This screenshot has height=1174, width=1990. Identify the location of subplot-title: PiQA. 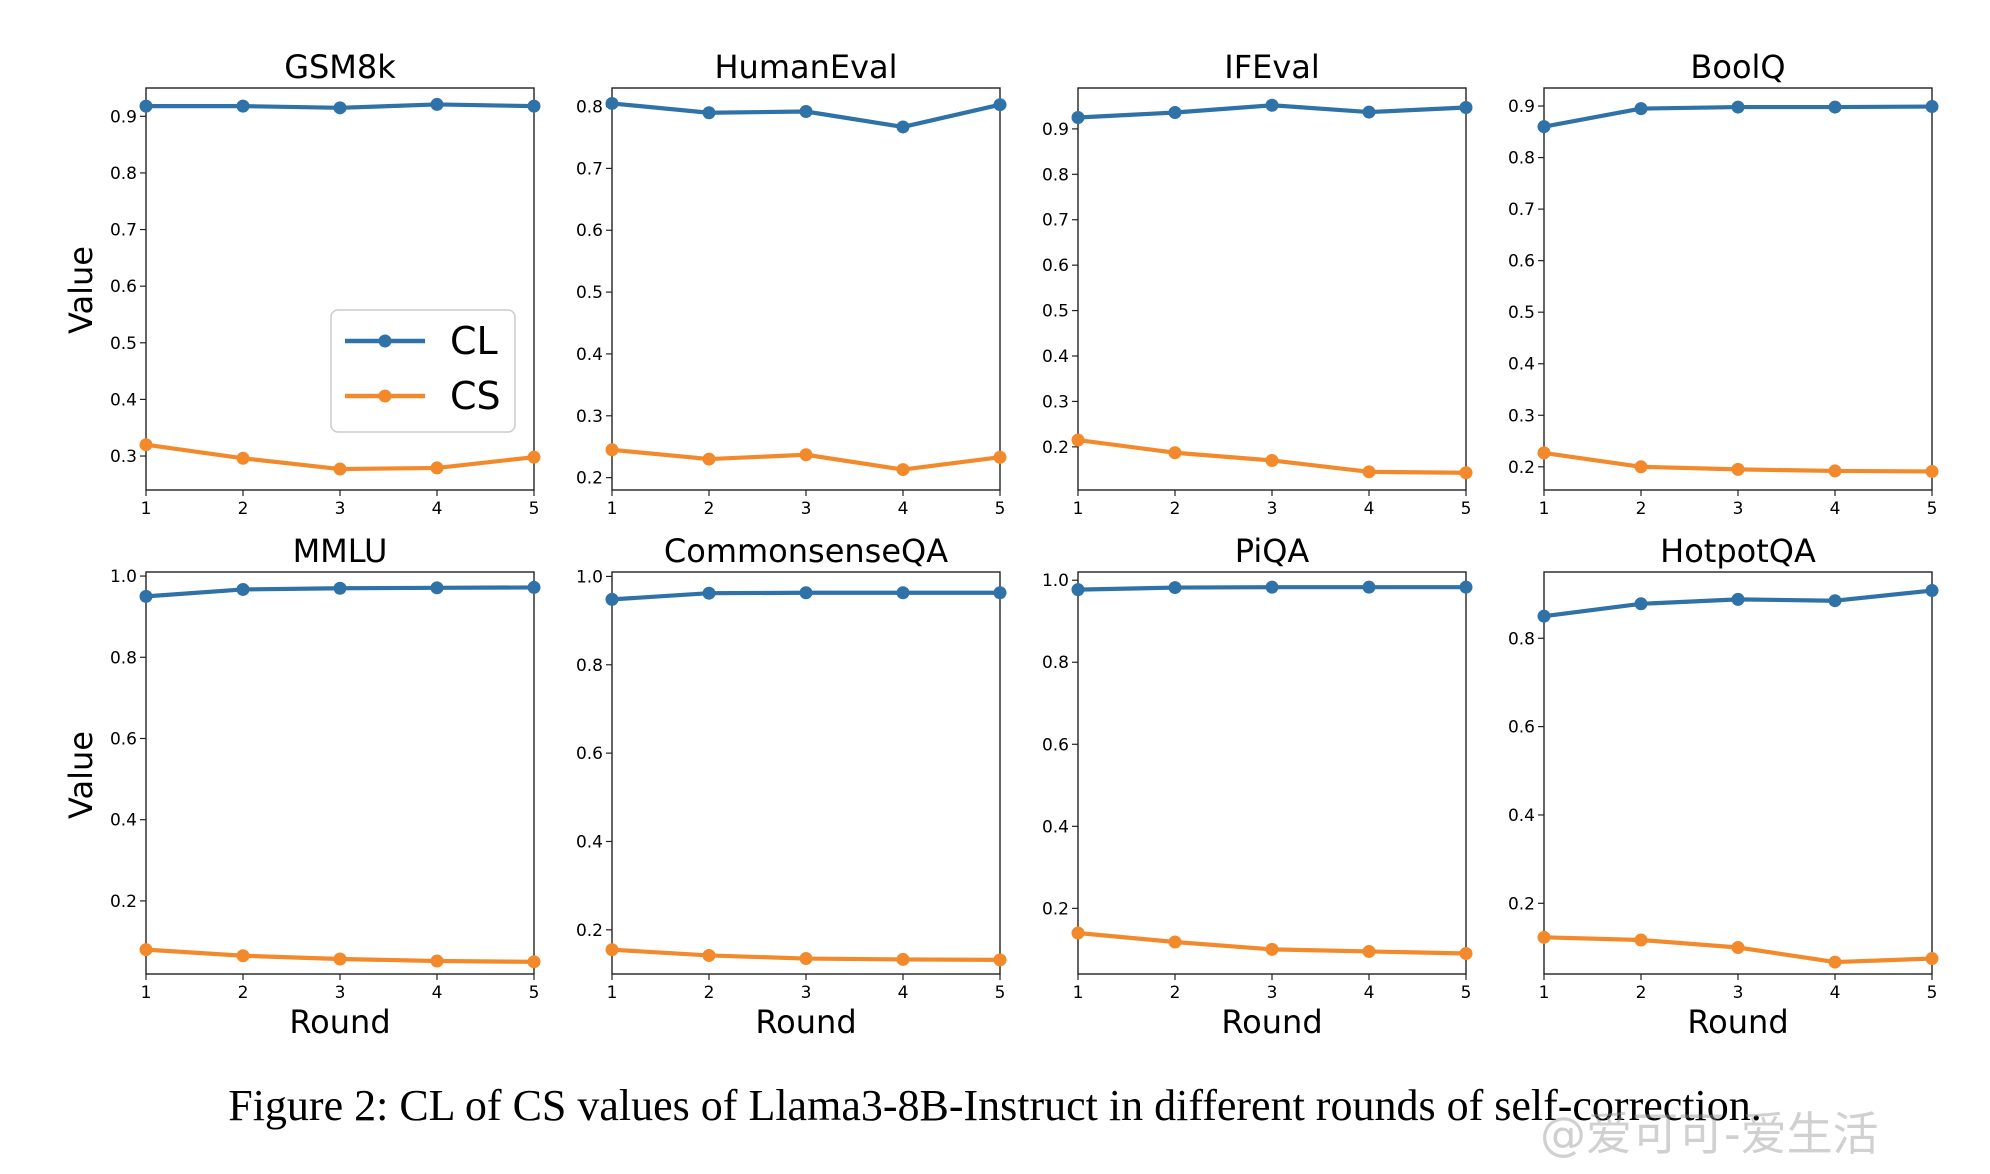
(1272, 551).